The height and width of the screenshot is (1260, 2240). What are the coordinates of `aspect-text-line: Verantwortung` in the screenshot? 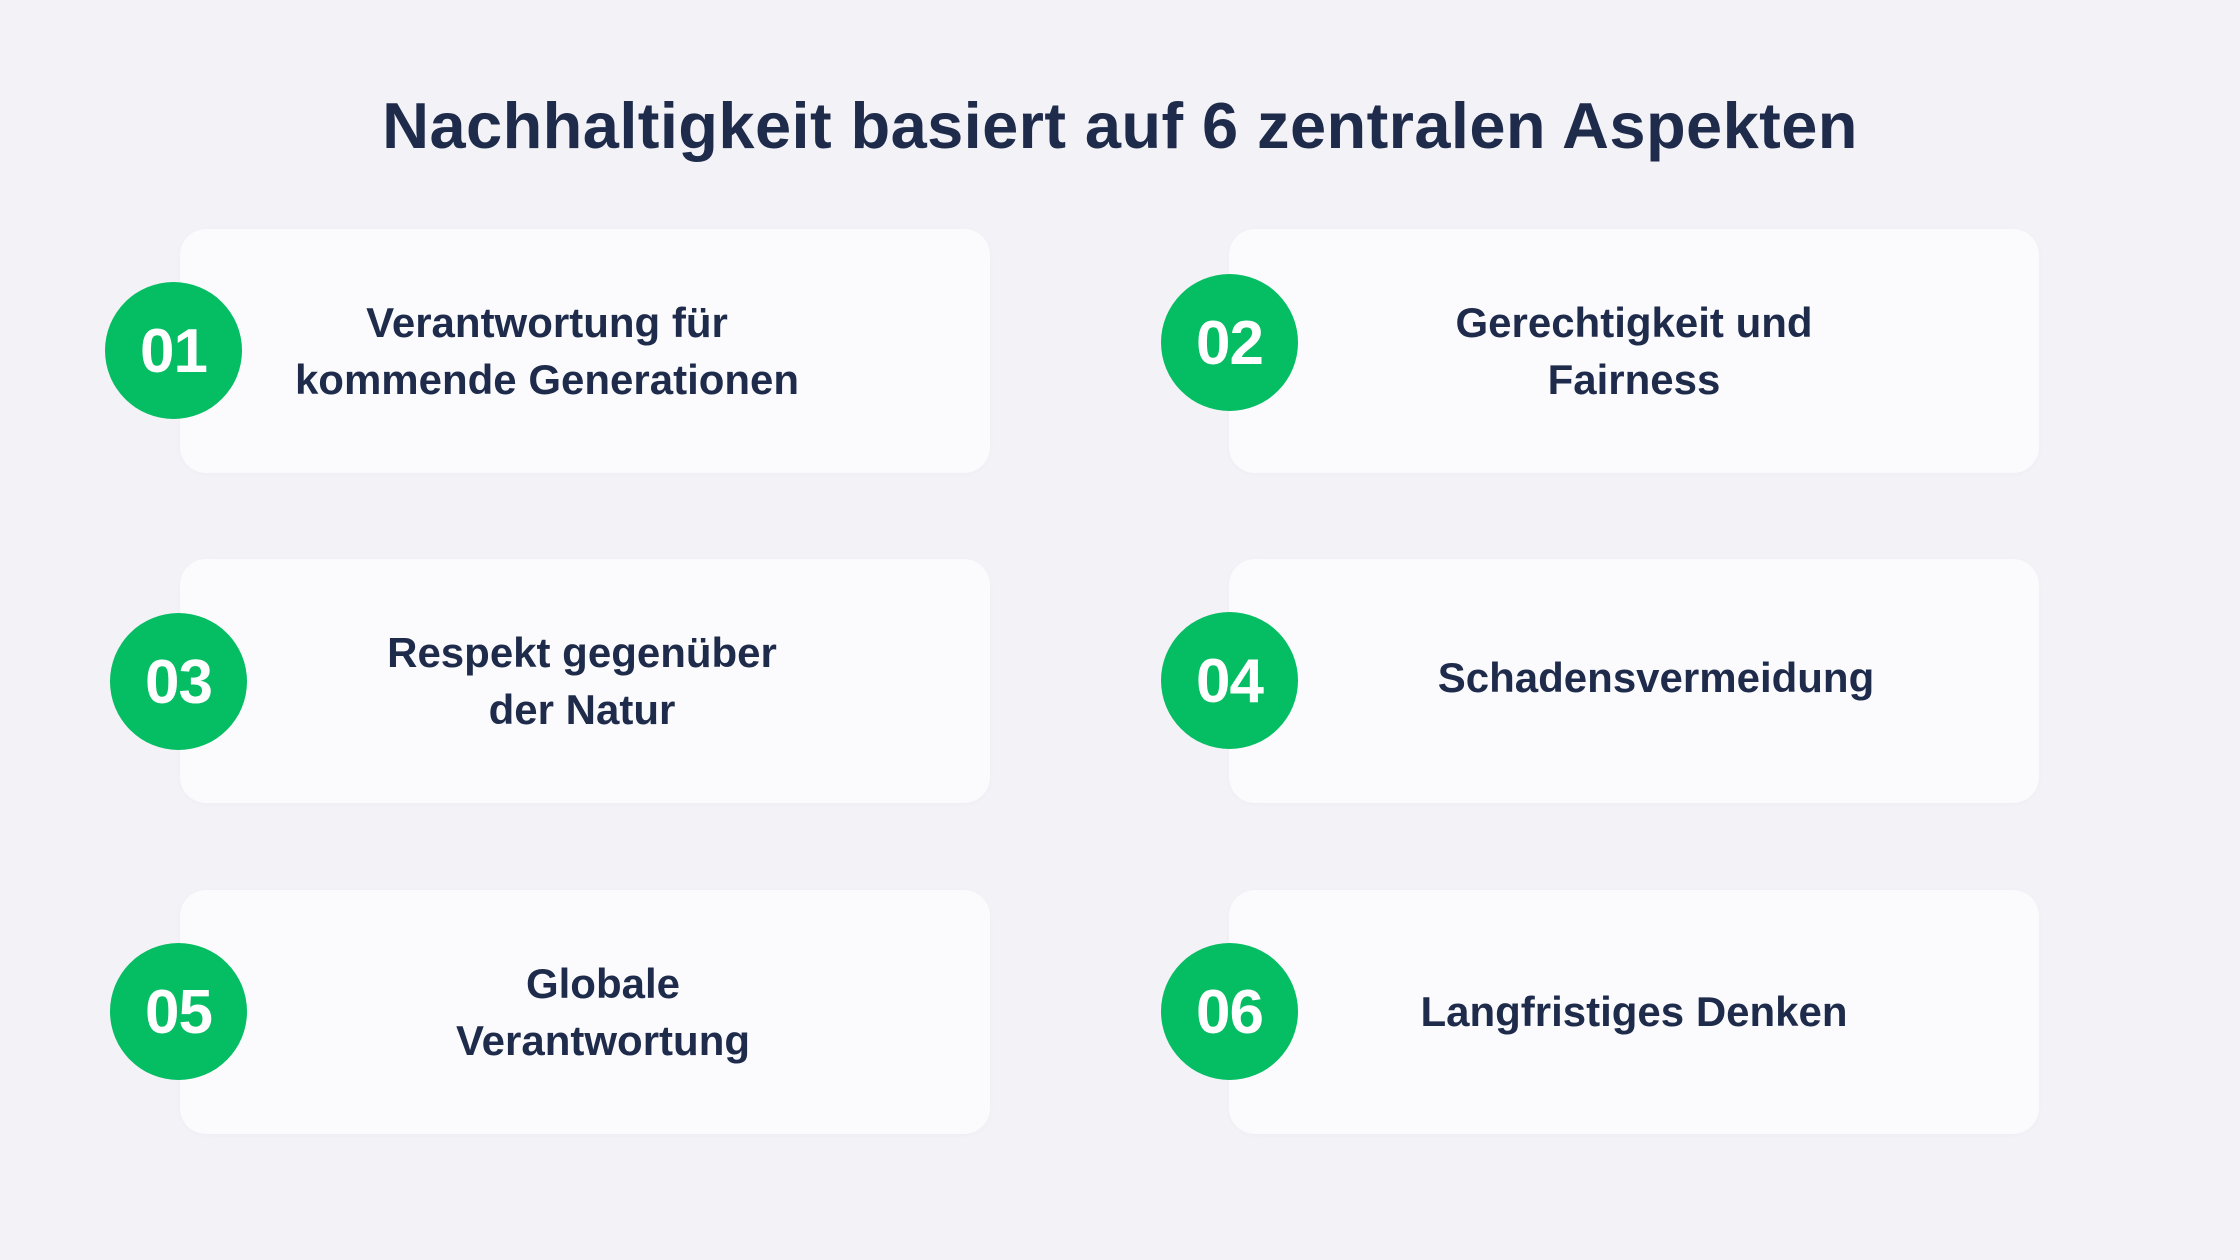 It's located at (603, 1040).